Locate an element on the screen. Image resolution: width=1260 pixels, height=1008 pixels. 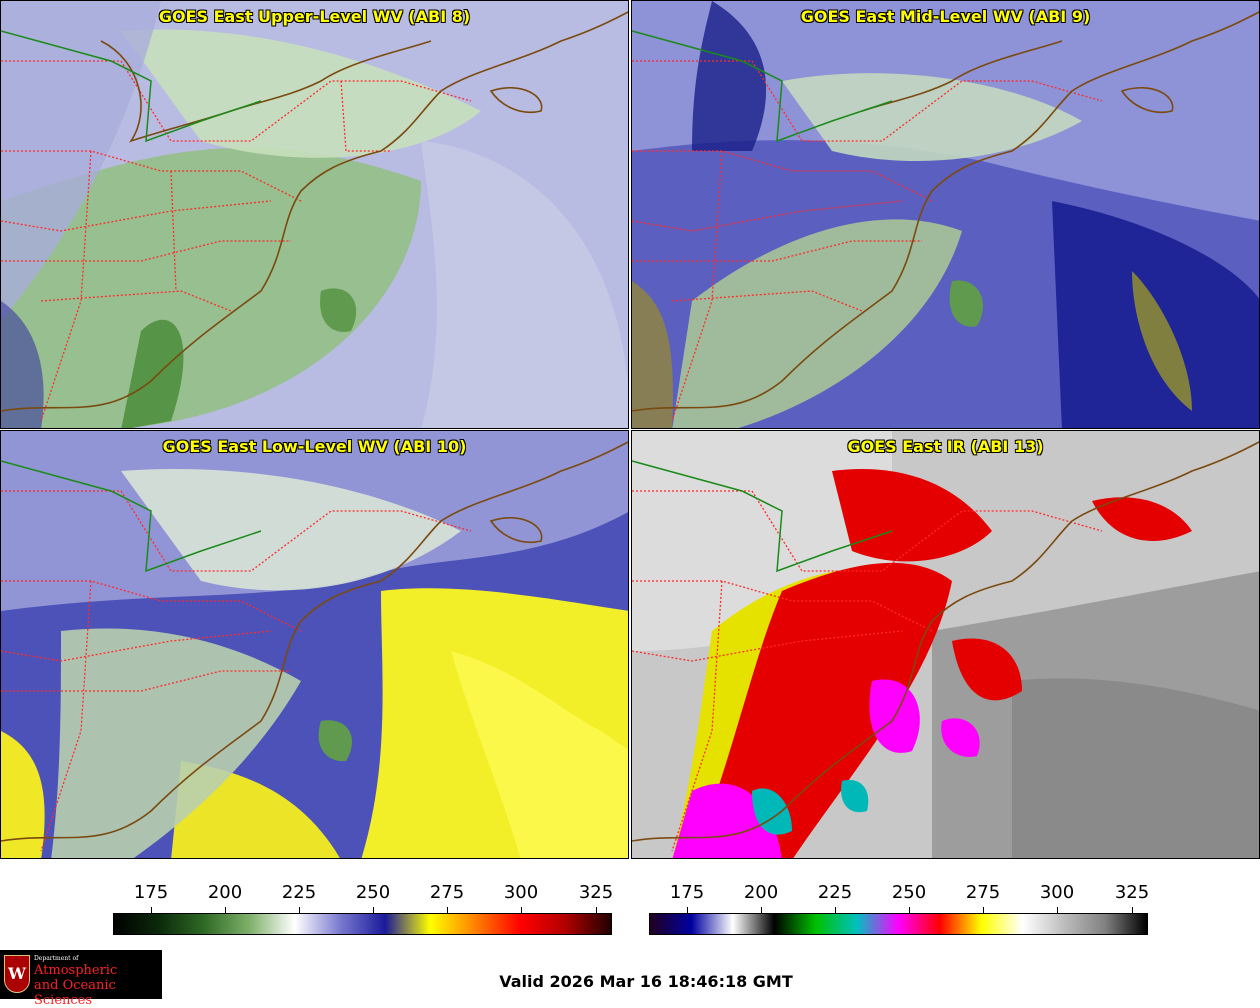
ir-tick-label: 225 is located at coordinates (835, 892).